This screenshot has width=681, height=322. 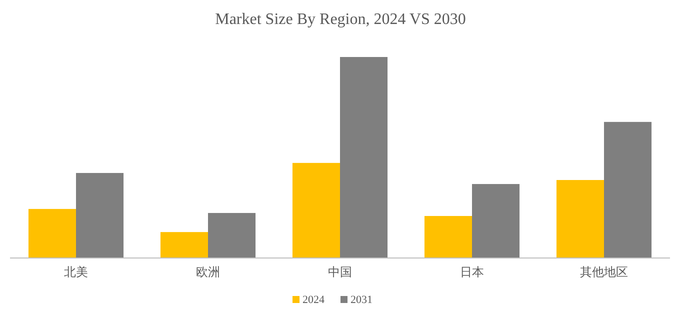 I want to click on x-tick-label: 日本, so click(x=472, y=272).